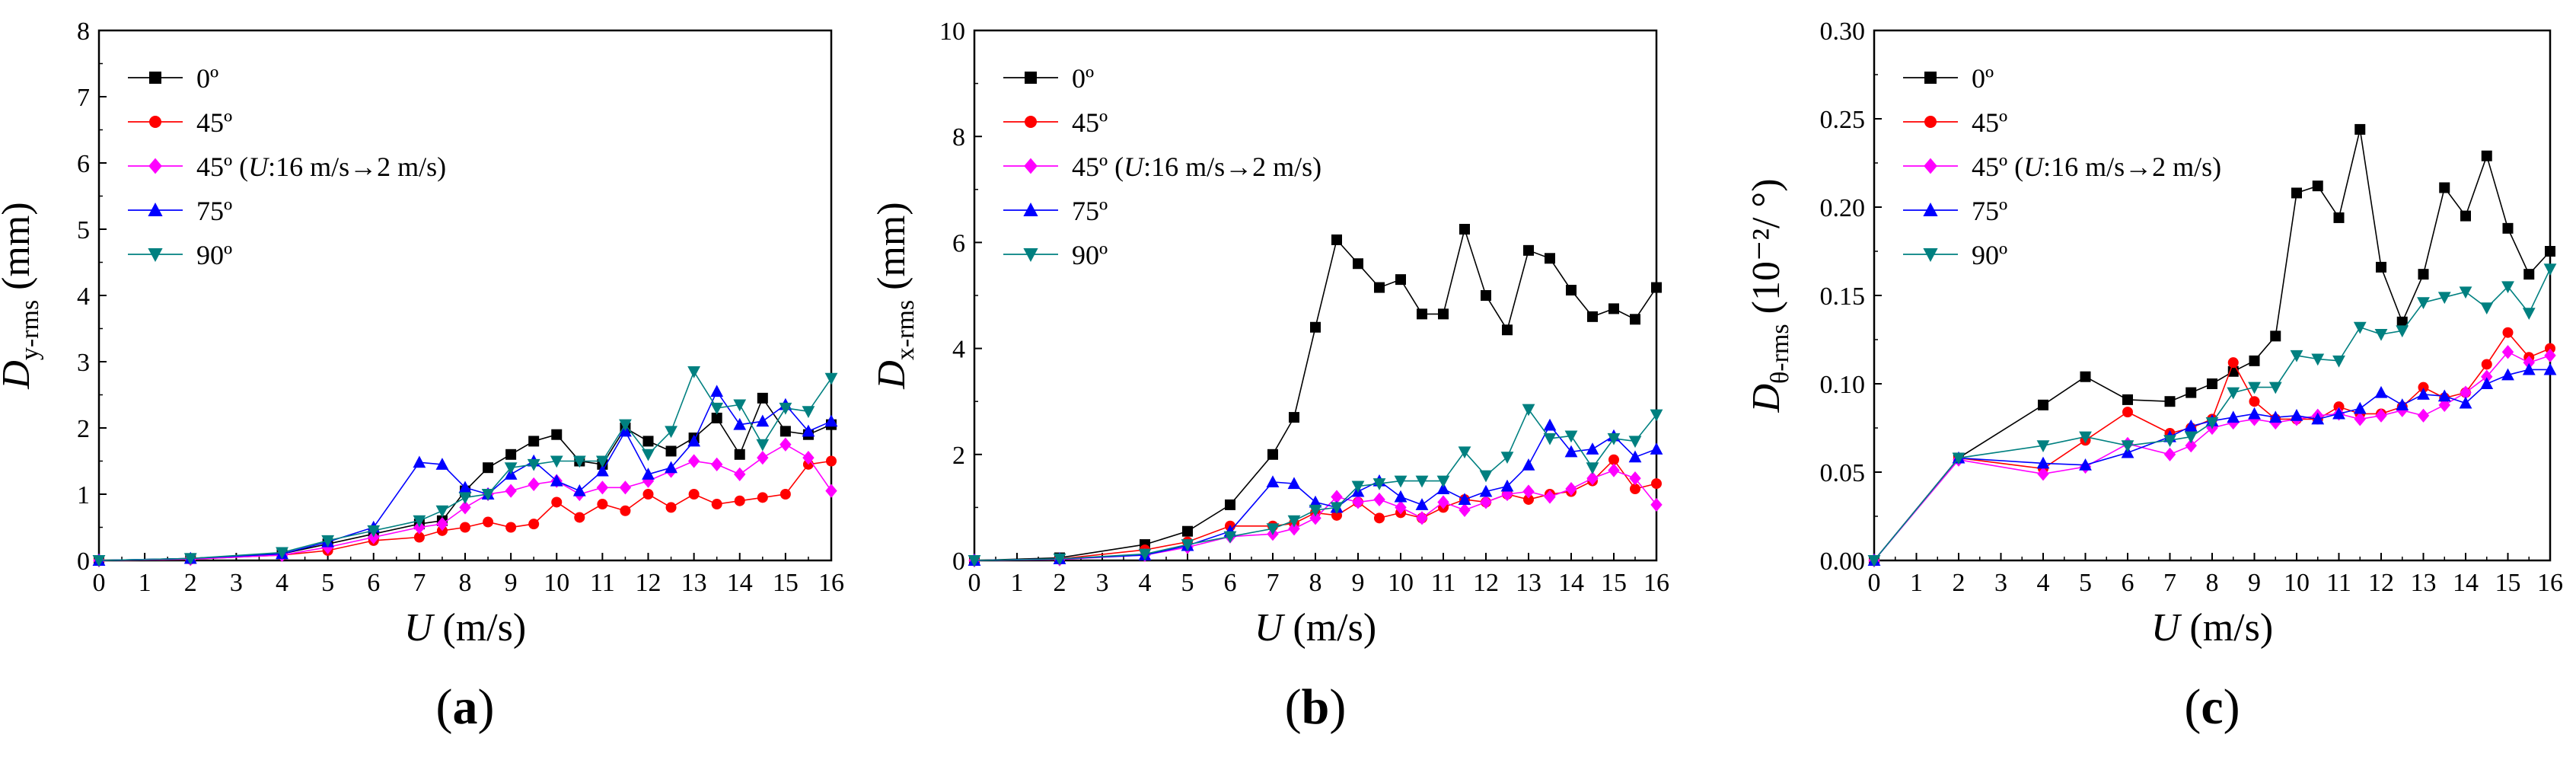 Image resolution: width=2576 pixels, height=763 pixels. I want to click on y-tick-label: 0.00, so click(1843, 562).